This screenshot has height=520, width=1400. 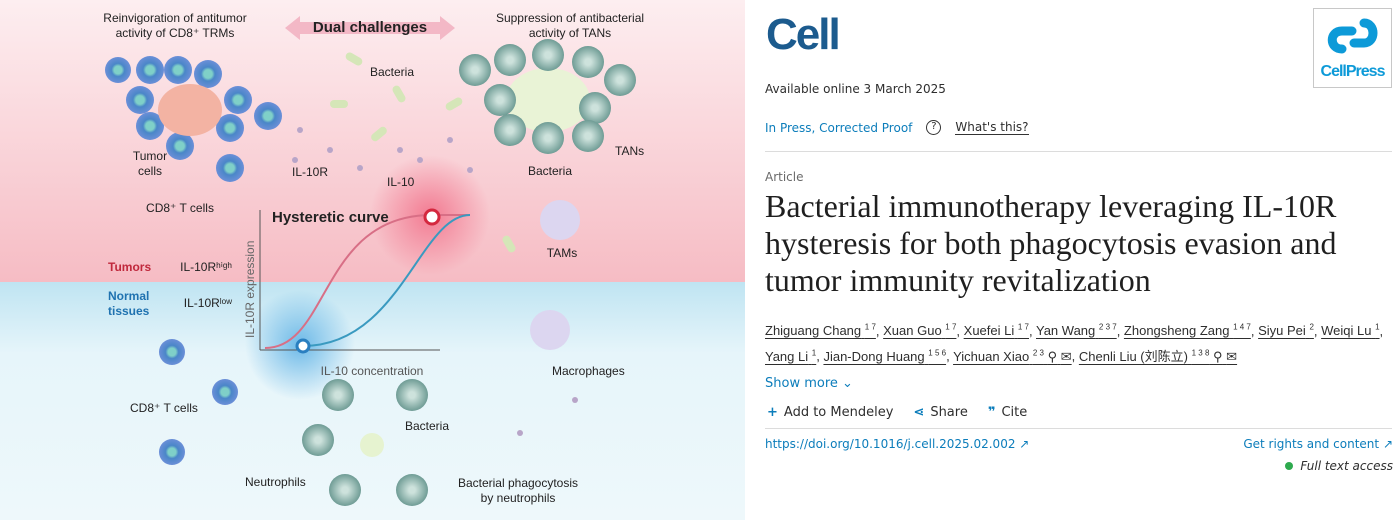 I want to click on dual-challenges-label: Dual challenges, so click(x=370, y=27).